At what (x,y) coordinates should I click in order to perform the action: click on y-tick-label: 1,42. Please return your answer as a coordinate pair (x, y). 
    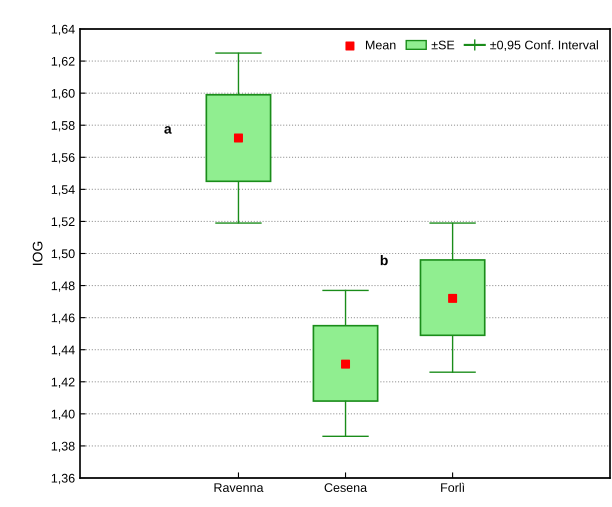
    Looking at the image, I should click on (63, 383).